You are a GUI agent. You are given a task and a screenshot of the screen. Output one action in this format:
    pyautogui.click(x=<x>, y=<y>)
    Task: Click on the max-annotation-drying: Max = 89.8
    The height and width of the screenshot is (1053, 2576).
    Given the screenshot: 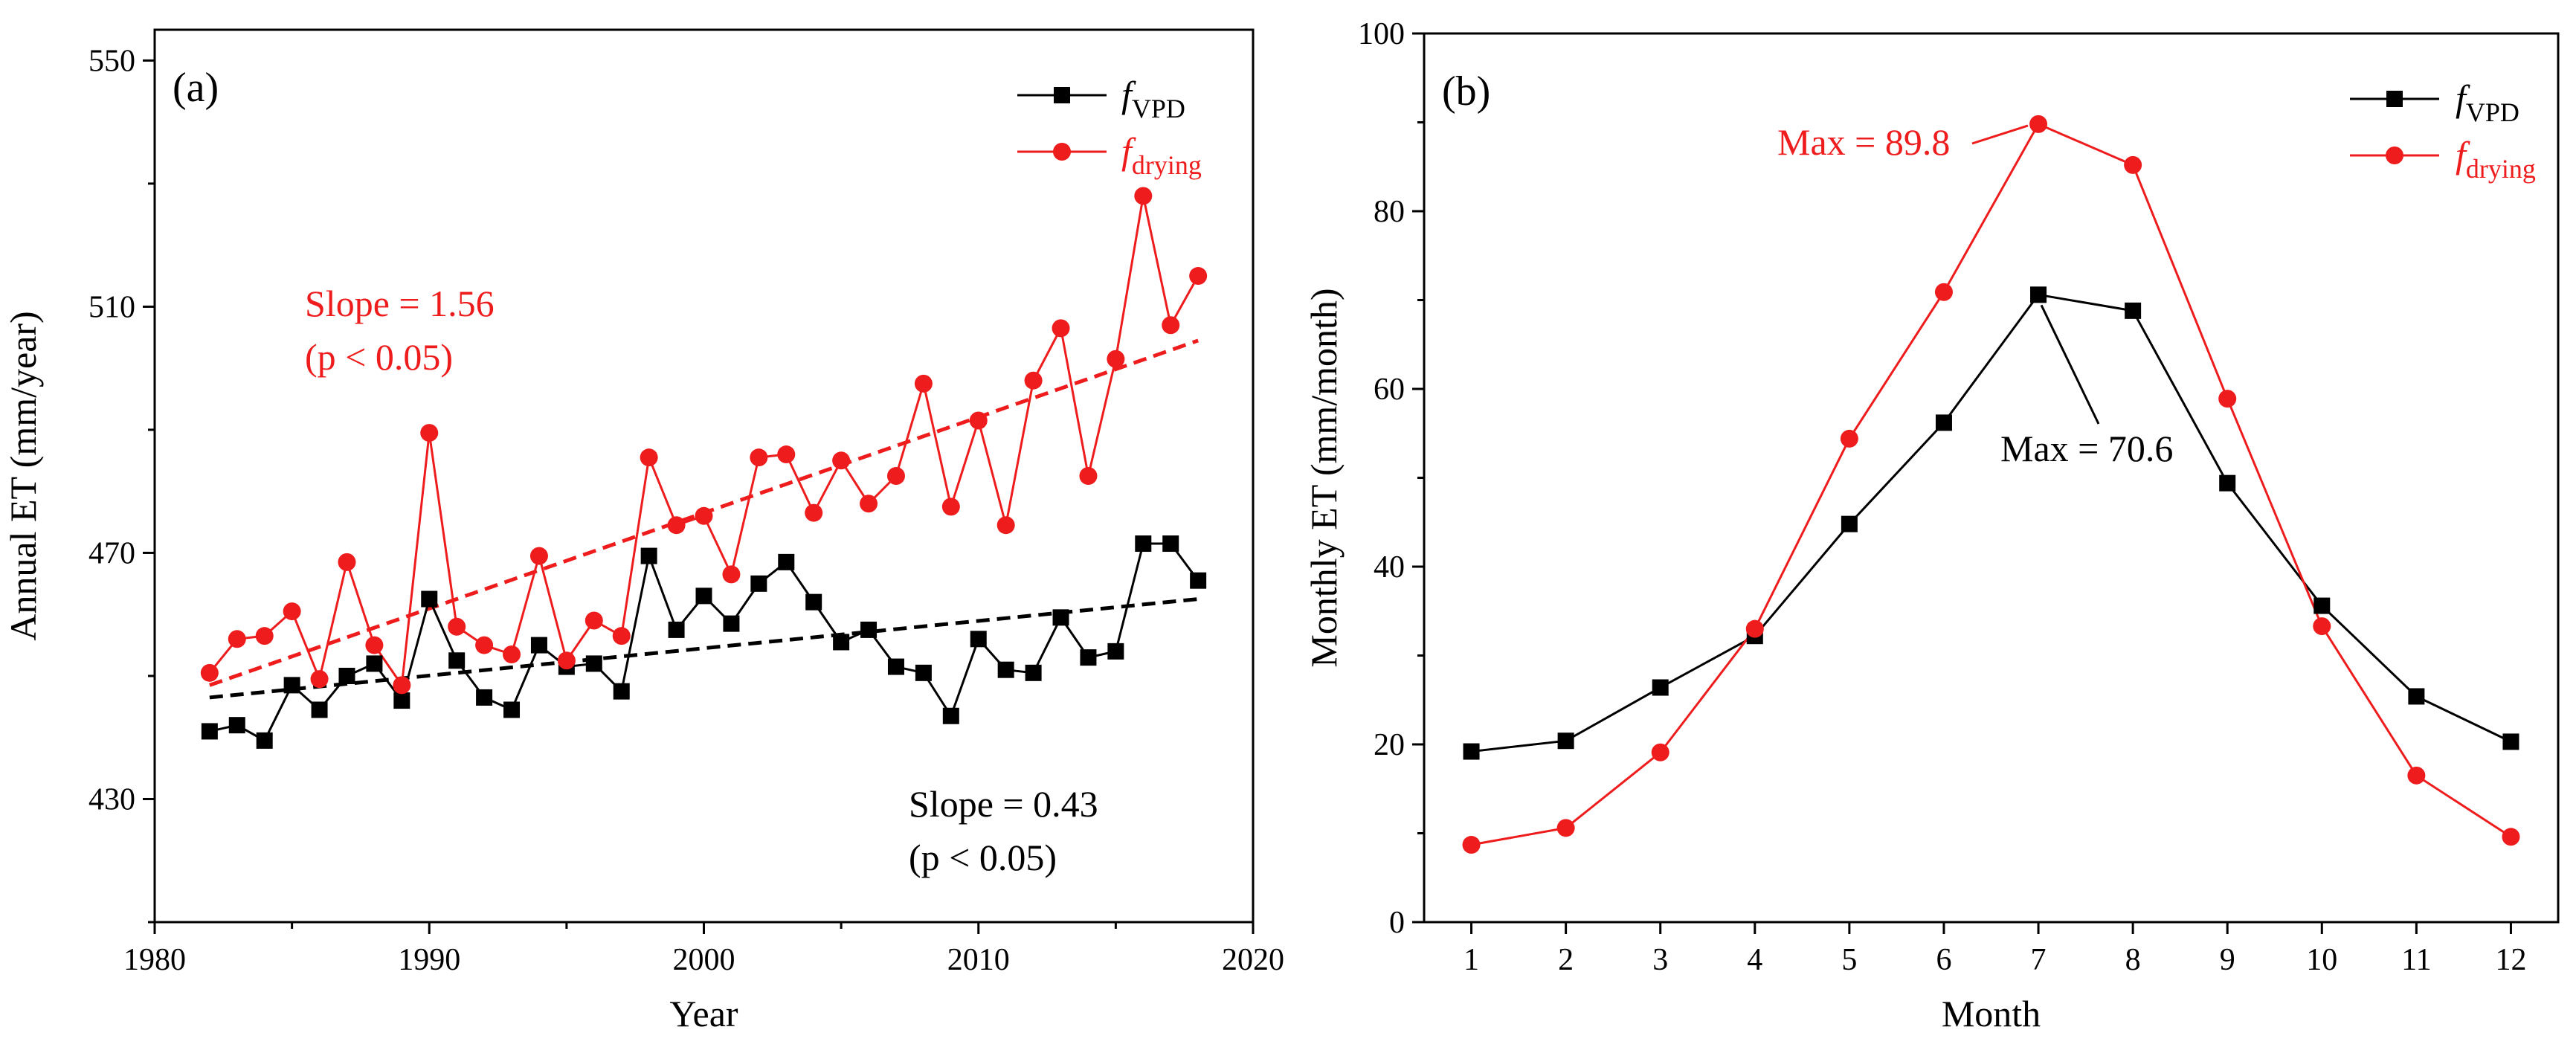 What is the action you would take?
    pyautogui.click(x=1863, y=142)
    